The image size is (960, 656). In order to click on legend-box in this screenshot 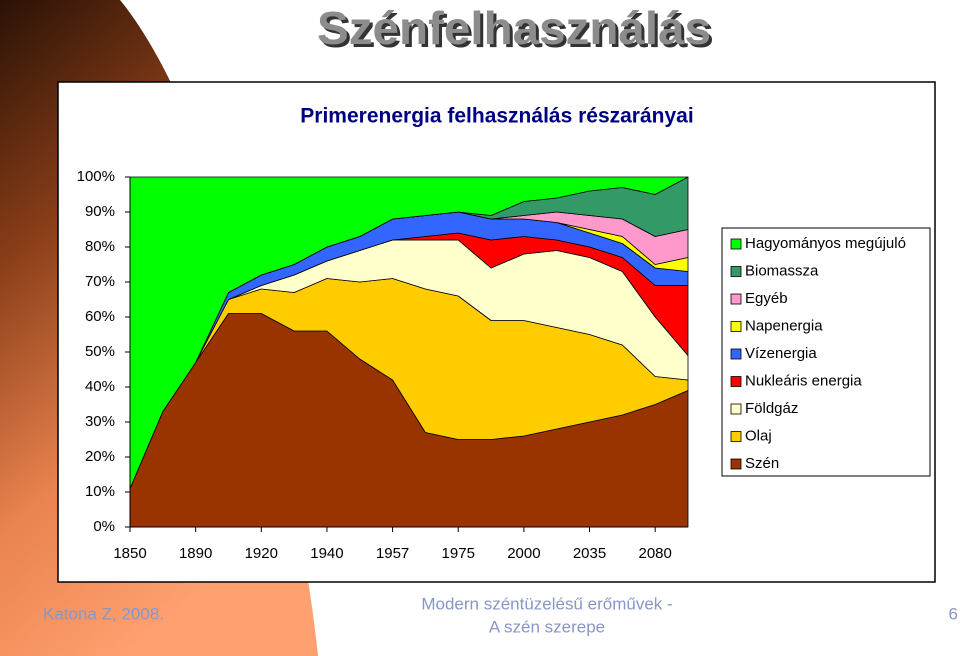, I will do `click(826, 352)`.